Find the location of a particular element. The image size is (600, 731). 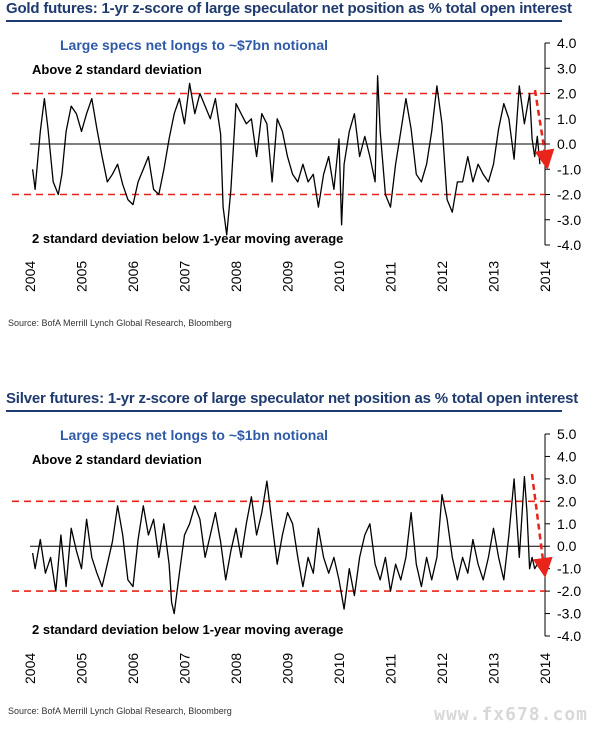

watermark: www.fx678.com is located at coordinates (511, 714).